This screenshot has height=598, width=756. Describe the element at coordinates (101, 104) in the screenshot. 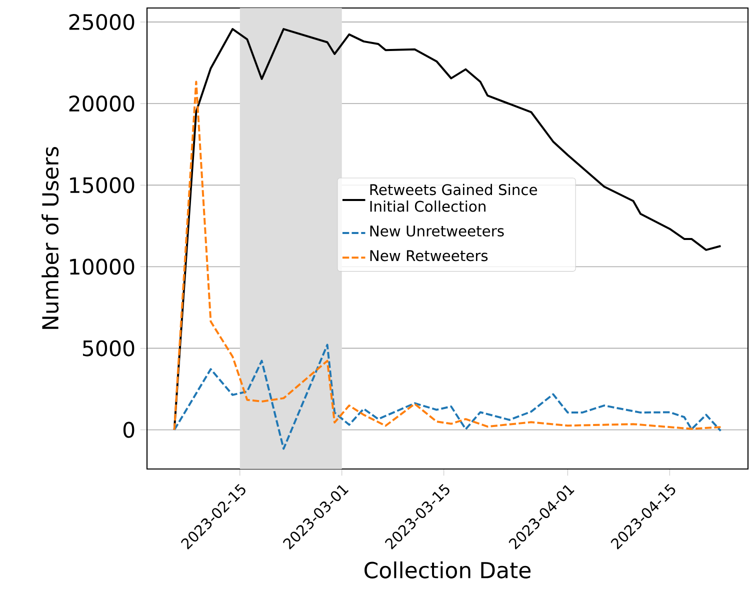

I see `y-tick-label: 20000` at that location.